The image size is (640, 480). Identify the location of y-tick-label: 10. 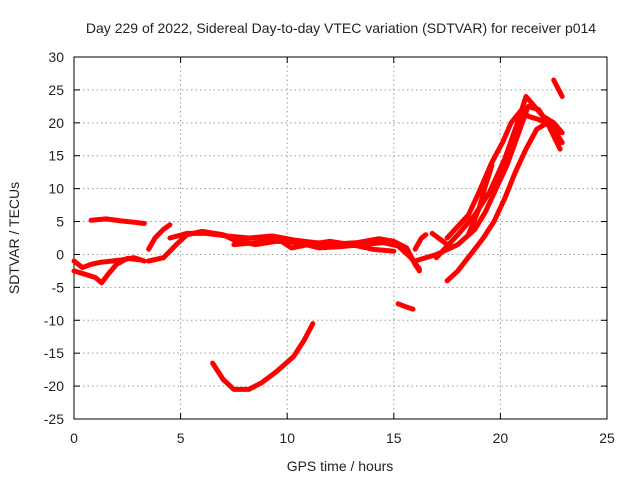
(56, 189).